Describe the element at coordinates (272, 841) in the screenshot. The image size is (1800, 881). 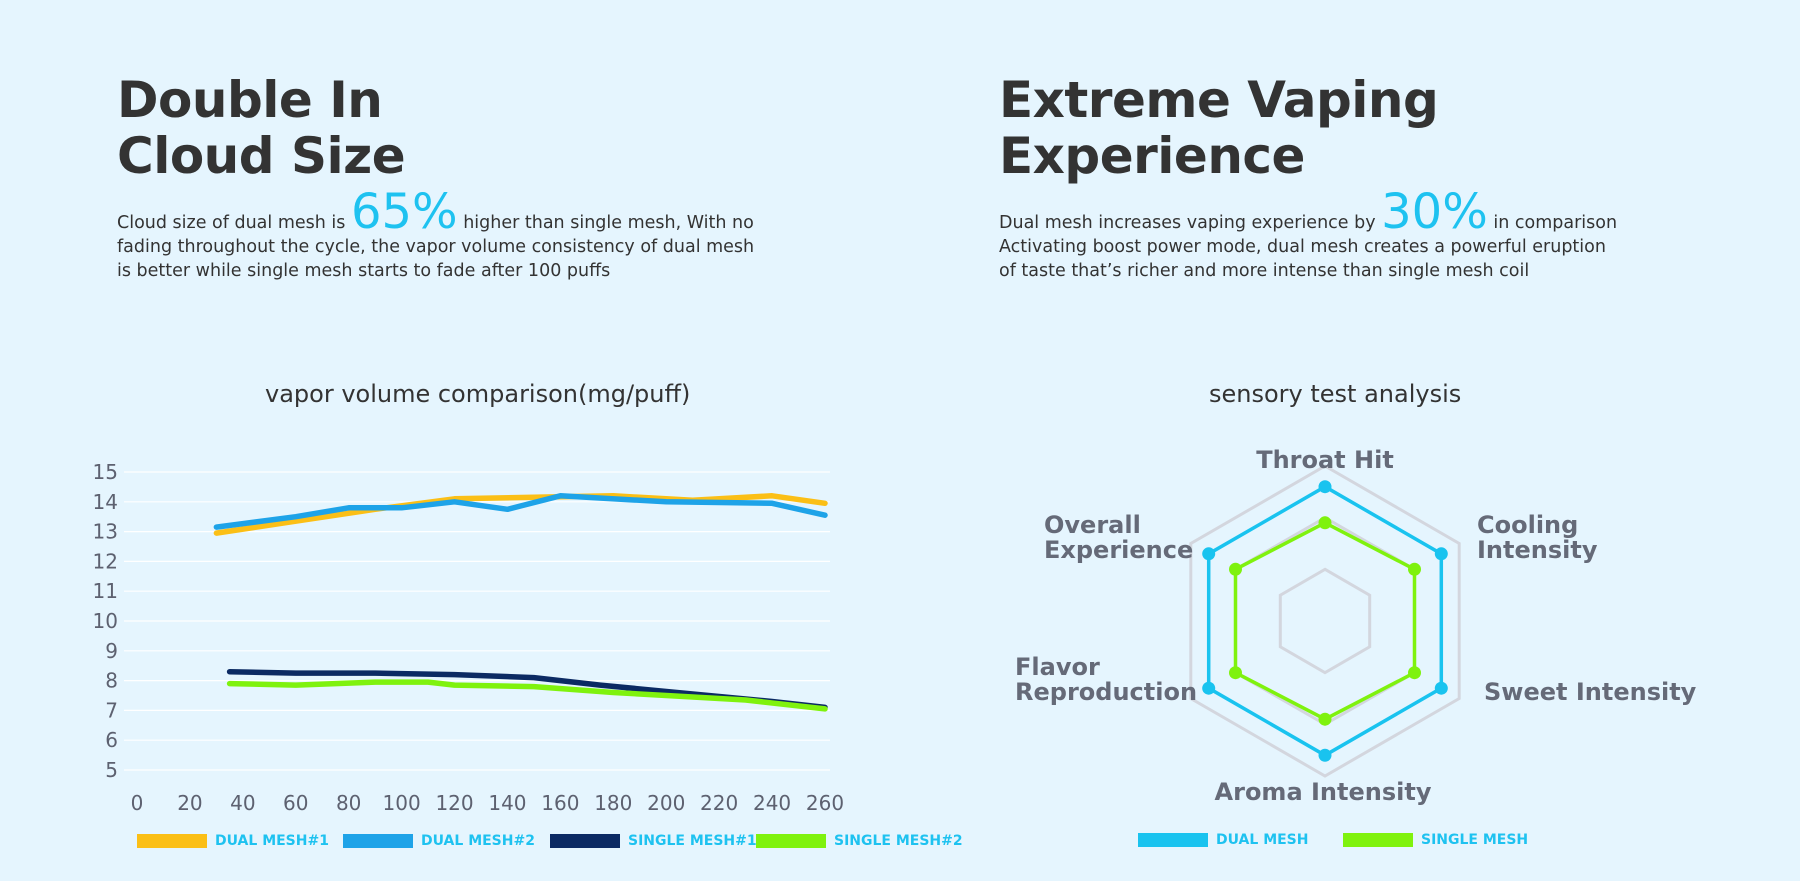
I see `legend-label: DUAL MESH#1` at that location.